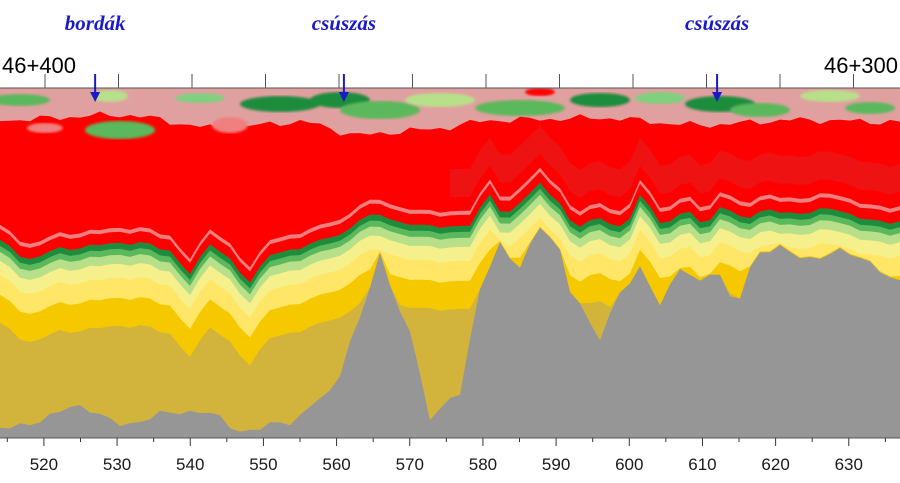 The width and height of the screenshot is (900, 483). What do you see at coordinates (675, 161) in the screenshot?
I see `heatmap-red-core` at bounding box center [675, 161].